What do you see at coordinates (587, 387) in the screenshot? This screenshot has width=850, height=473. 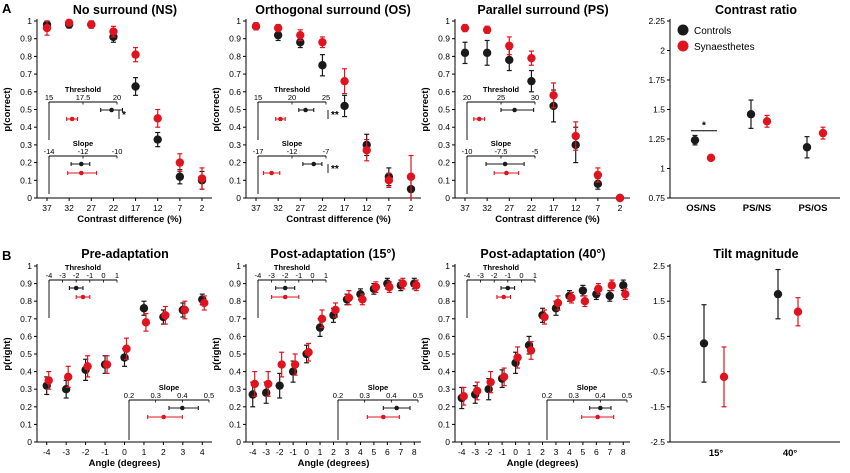 I see `inset-label: Slope` at bounding box center [587, 387].